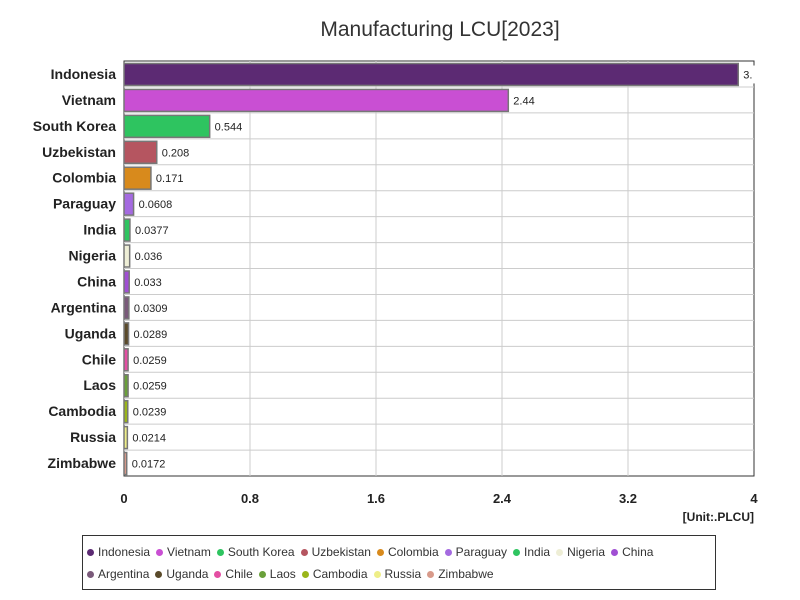  I want to click on legend-label: Uganda, so click(187, 574).